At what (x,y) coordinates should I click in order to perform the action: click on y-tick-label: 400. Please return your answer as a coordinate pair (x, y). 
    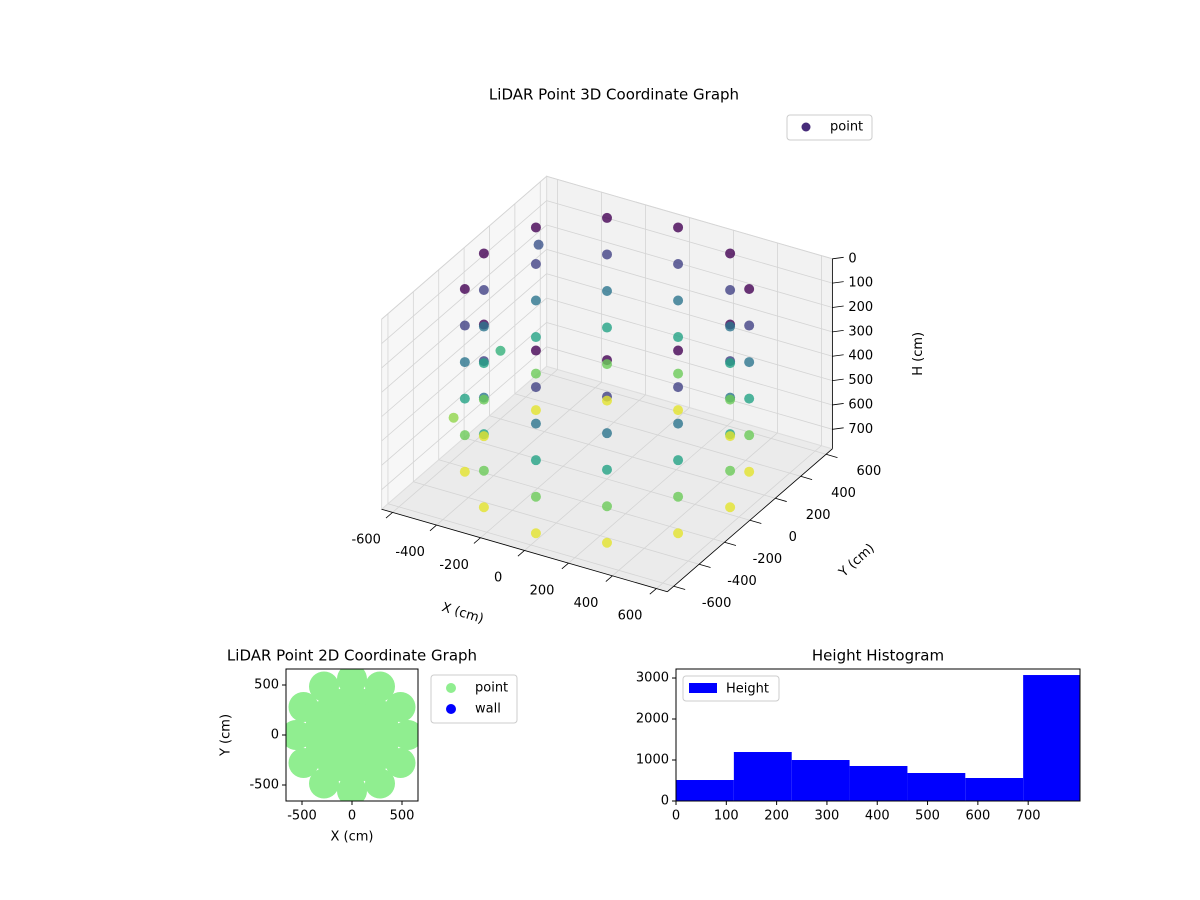
    Looking at the image, I should click on (843, 493).